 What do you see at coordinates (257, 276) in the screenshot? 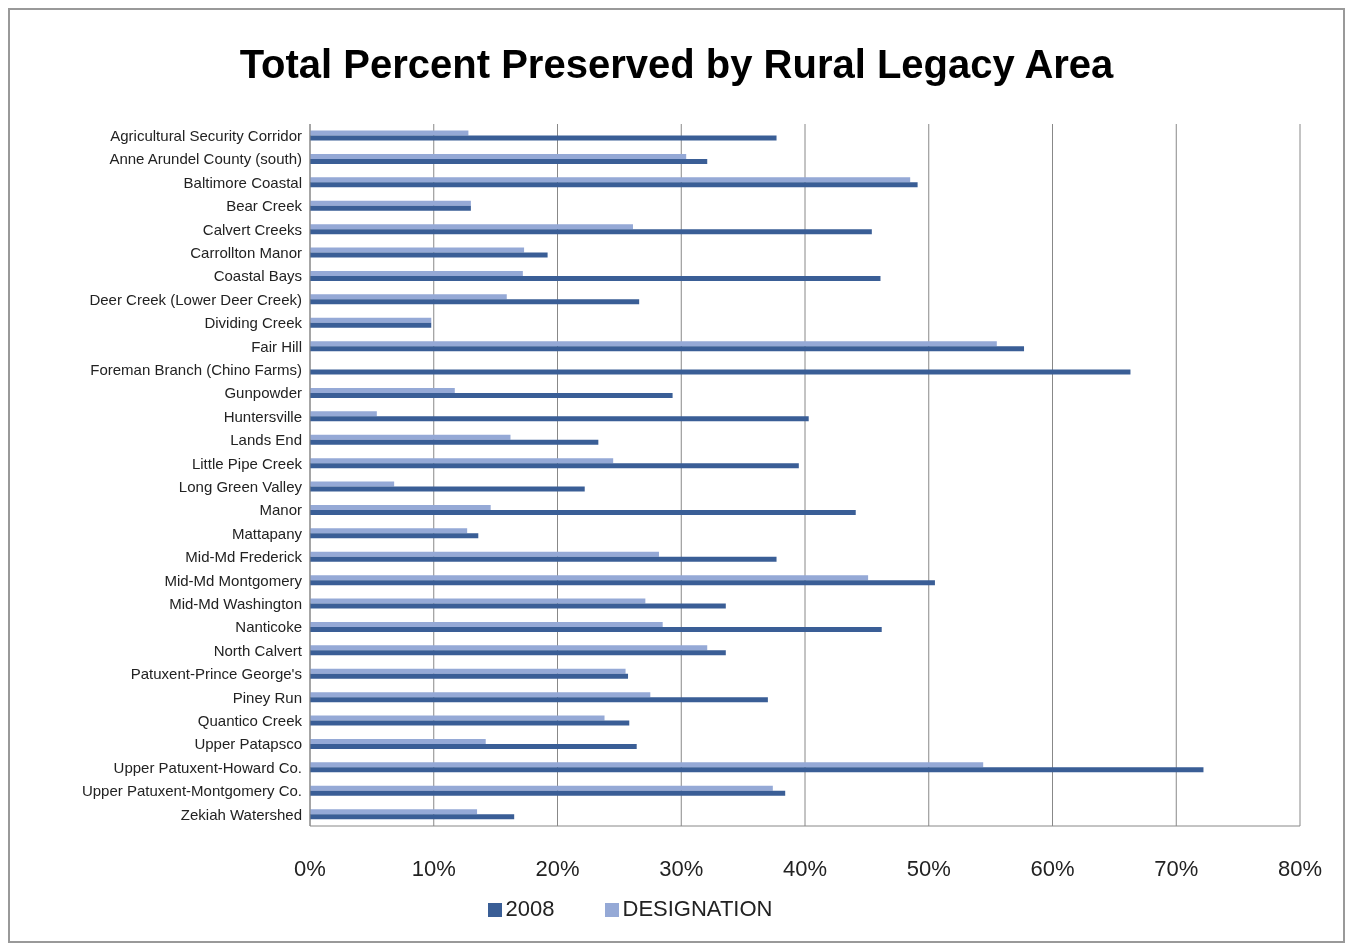
I see `y-tick-label: Coastal Bays` at bounding box center [257, 276].